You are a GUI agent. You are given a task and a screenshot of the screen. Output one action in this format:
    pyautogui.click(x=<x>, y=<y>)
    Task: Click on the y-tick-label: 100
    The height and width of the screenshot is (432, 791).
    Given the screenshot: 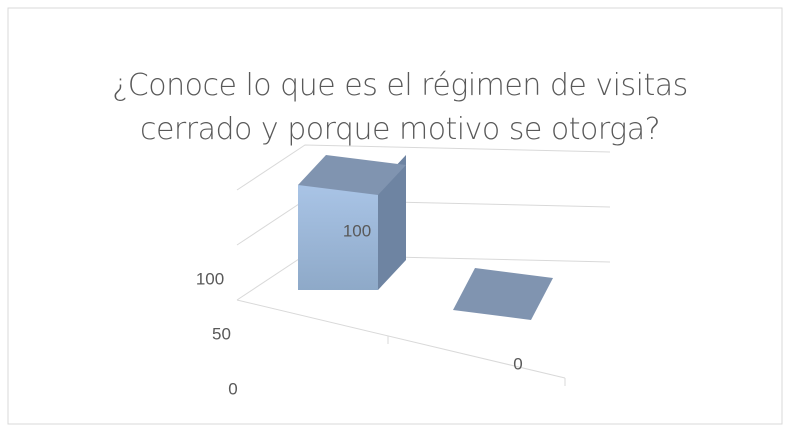 What is the action you would take?
    pyautogui.click(x=210, y=278)
    